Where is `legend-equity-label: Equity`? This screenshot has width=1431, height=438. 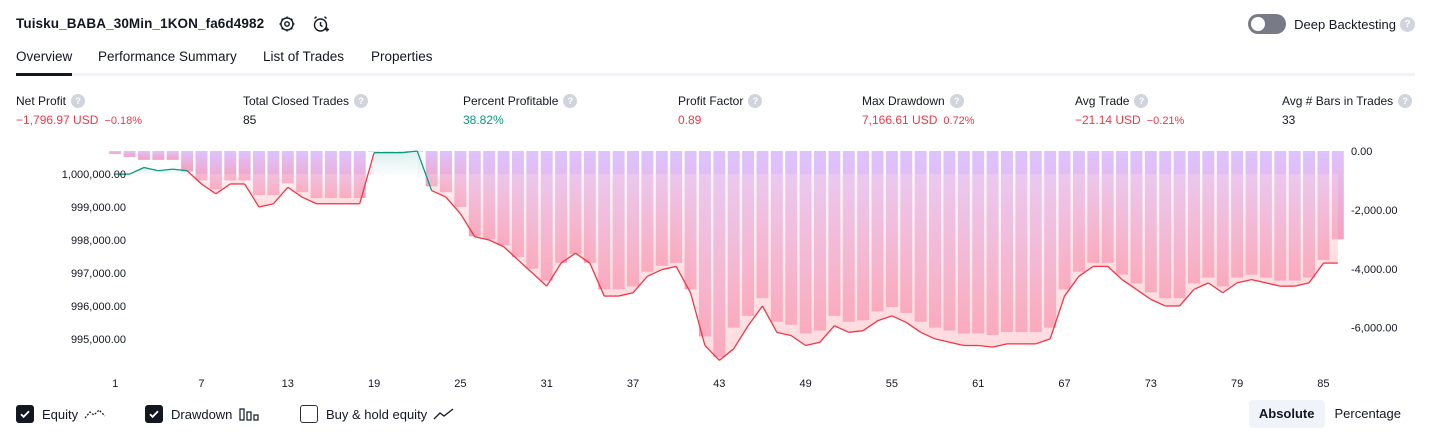 legend-equity-label: Equity is located at coordinates (60, 414).